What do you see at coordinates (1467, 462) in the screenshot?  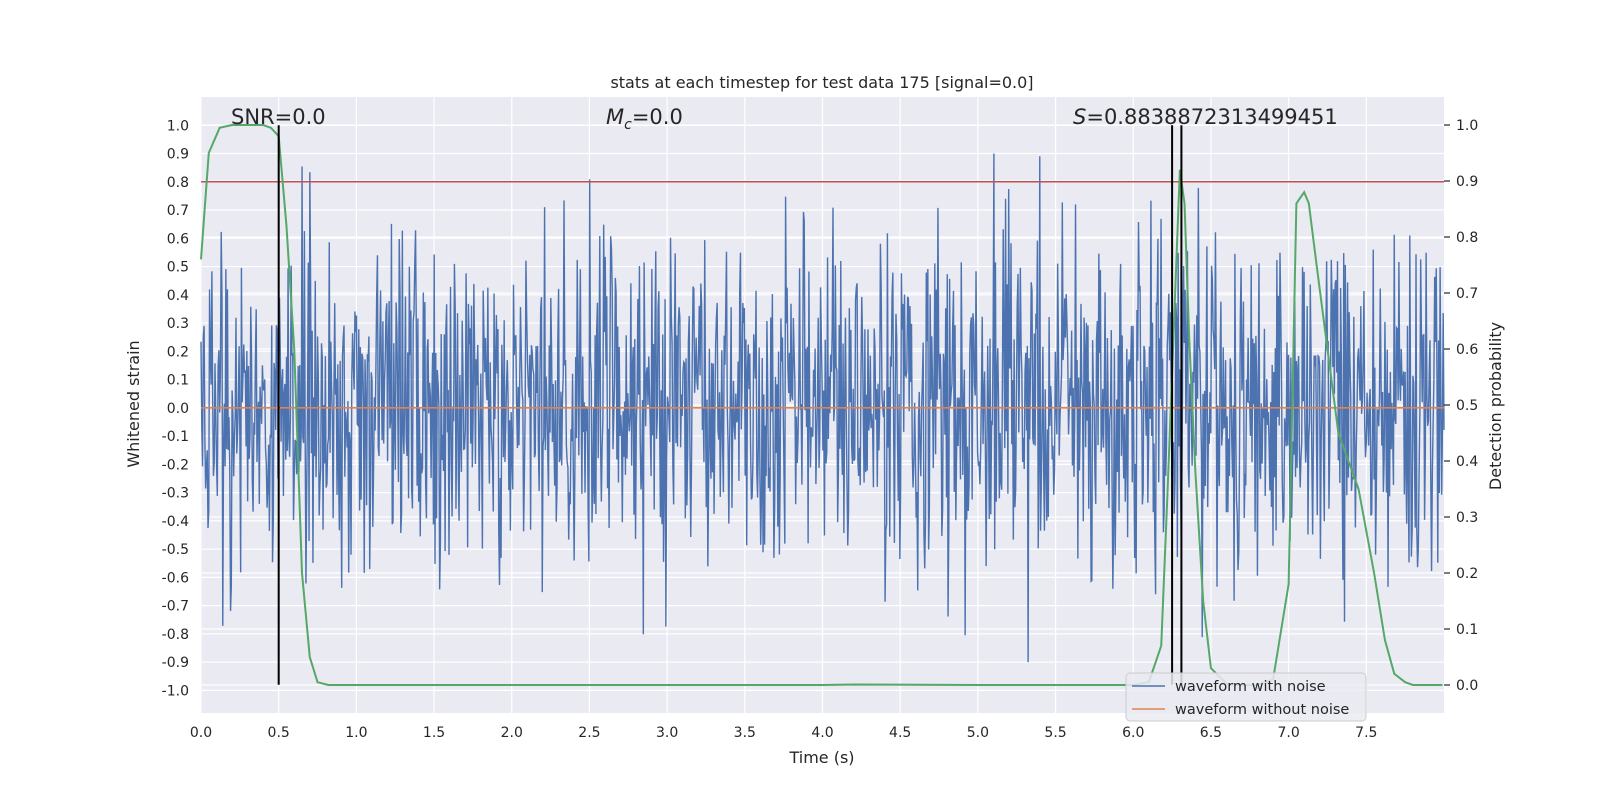 I see `y2-tick-label: 0.4` at bounding box center [1467, 462].